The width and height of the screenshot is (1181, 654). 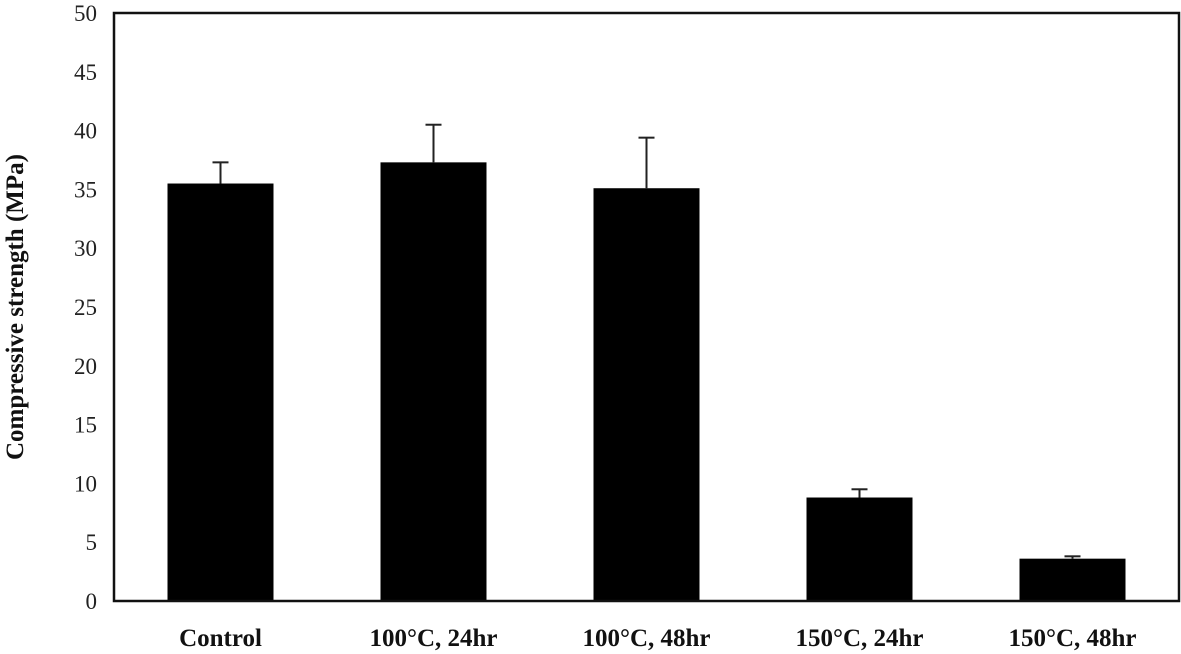 I want to click on y-tick-label: 20, so click(x=85, y=366).